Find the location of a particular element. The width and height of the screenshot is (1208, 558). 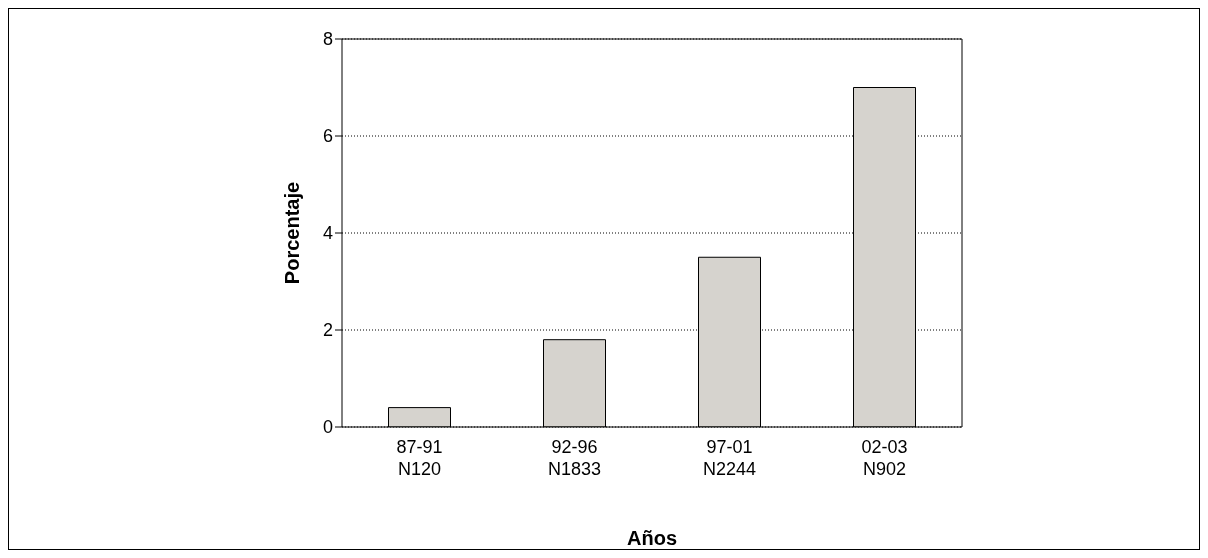

y-tick-label: 4 is located at coordinates (327, 233).